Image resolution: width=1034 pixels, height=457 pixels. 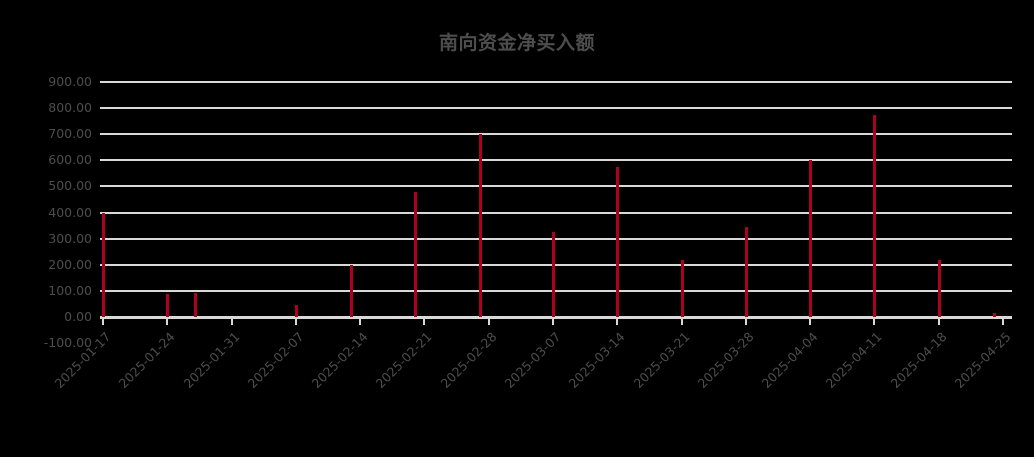 What do you see at coordinates (67, 342) in the screenshot?
I see `y-axis-tick-label: -100.00` at bounding box center [67, 342].